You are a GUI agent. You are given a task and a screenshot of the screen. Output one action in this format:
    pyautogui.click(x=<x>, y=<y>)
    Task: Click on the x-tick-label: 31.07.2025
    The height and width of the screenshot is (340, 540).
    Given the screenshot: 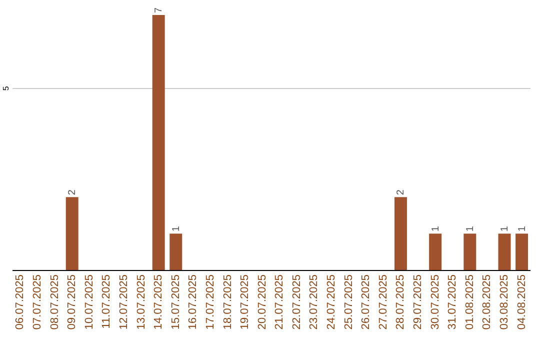 What is the action you would take?
    pyautogui.click(x=452, y=302)
    